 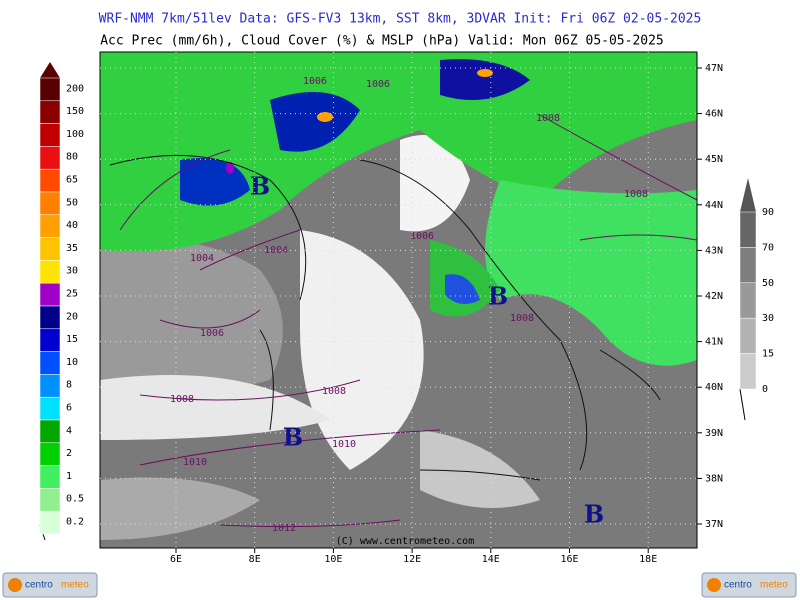 I want to click on lon-label: 8E, so click(x=255, y=559).